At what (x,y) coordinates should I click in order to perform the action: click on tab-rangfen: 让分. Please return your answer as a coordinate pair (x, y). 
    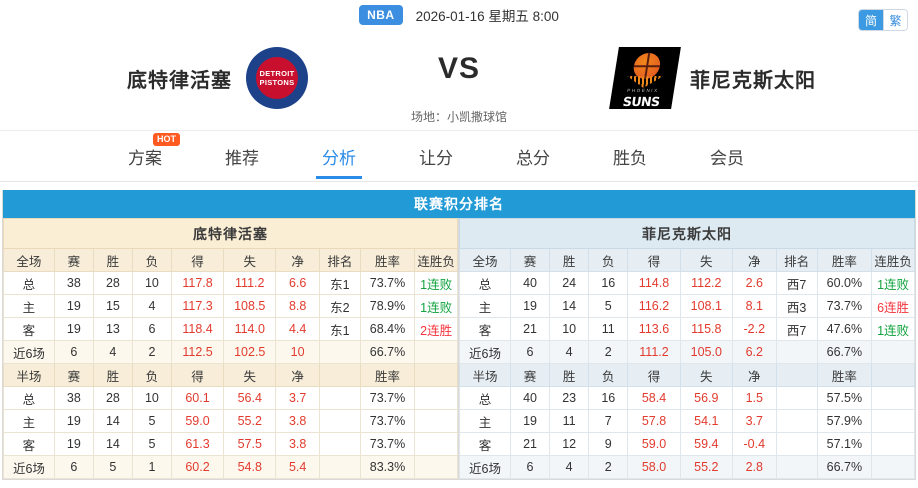
    Looking at the image, I should click on (436, 156).